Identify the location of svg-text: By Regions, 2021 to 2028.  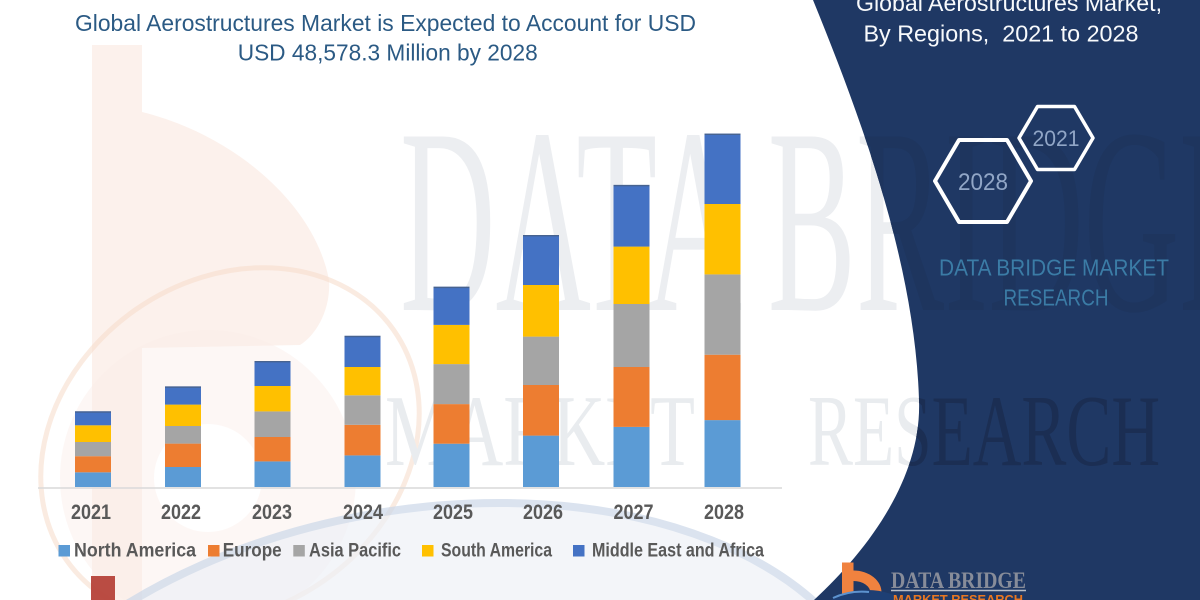
(1001, 34).